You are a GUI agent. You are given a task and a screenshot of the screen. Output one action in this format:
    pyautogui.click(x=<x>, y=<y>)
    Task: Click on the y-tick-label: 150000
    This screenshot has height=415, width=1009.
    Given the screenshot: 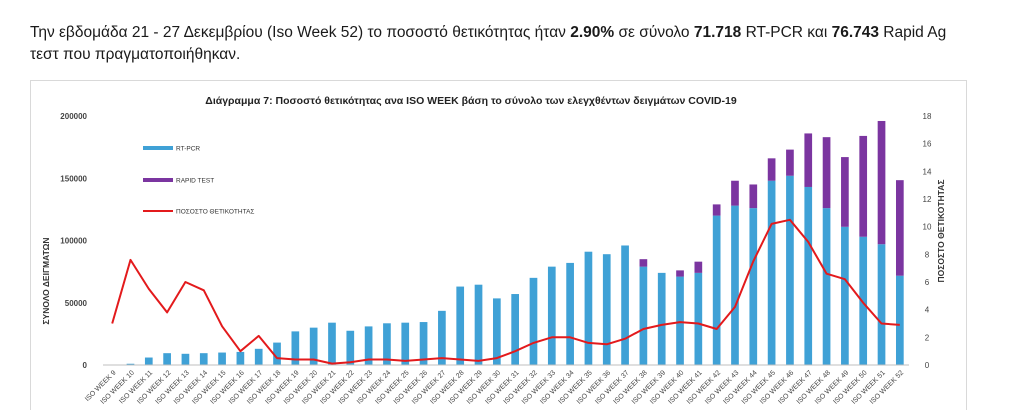 What is the action you would take?
    pyautogui.click(x=73, y=178)
    